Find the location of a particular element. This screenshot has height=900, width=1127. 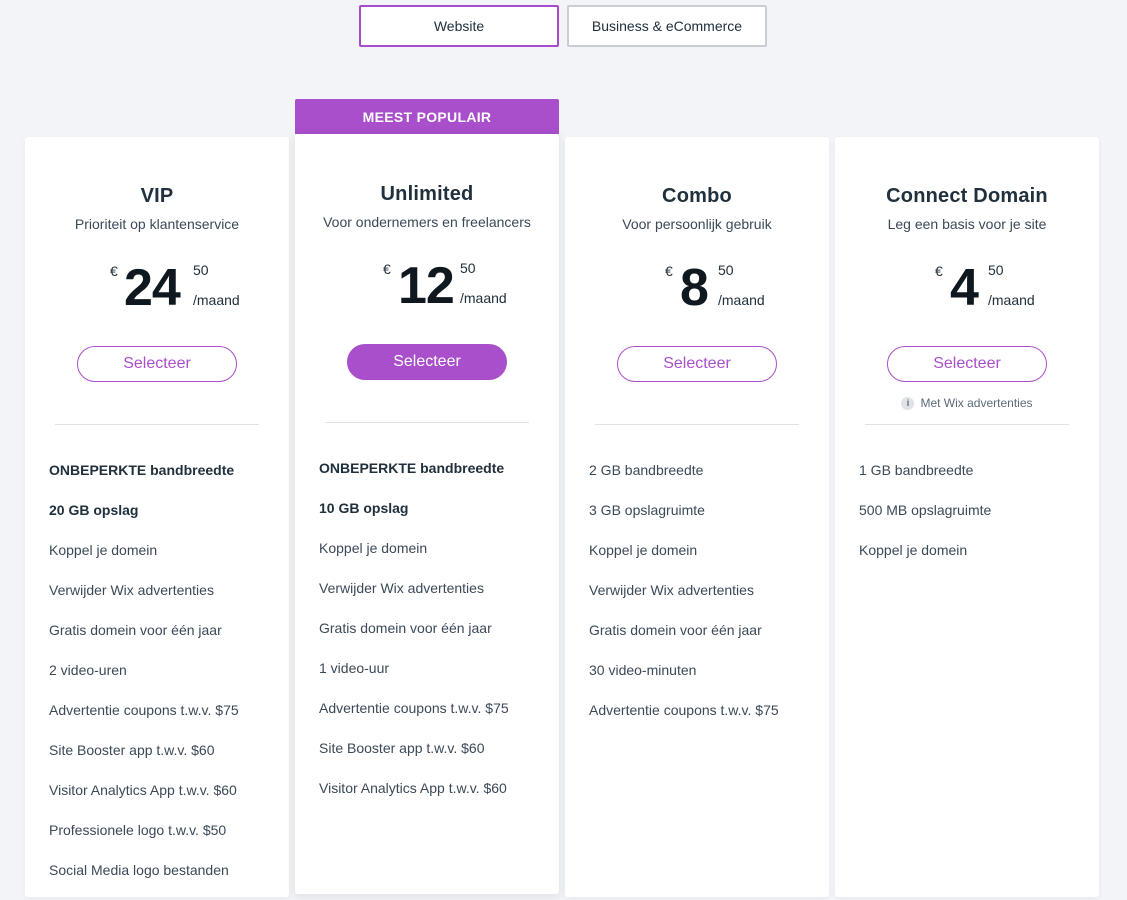

most-popular-badge: MEEST POPULAIR is located at coordinates (427, 116).